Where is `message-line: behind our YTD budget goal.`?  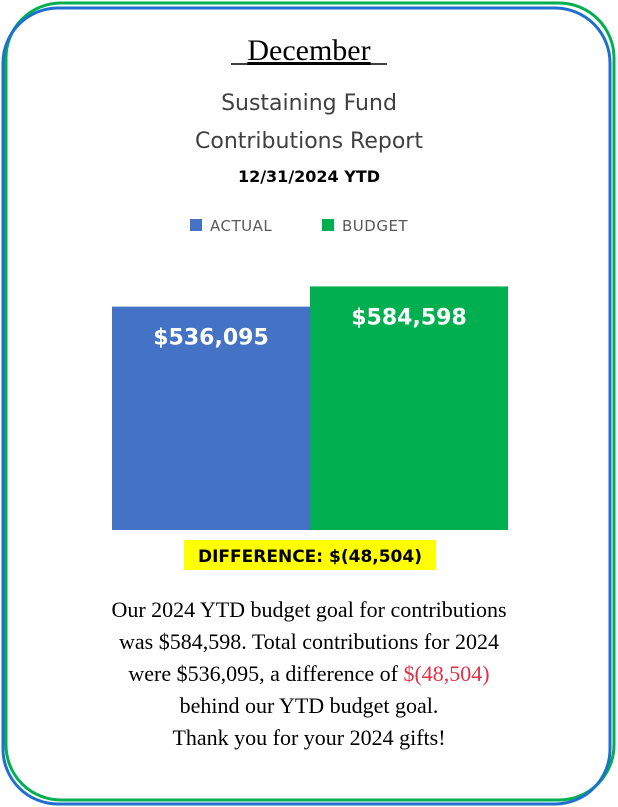
message-line: behind our YTD budget goal. is located at coordinates (309, 705).